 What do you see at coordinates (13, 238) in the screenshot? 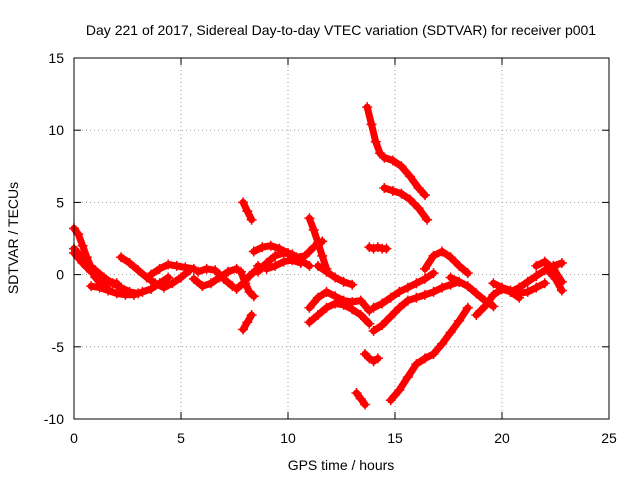
I see `y-axis-label: SDTVAR / TECUs` at bounding box center [13, 238].